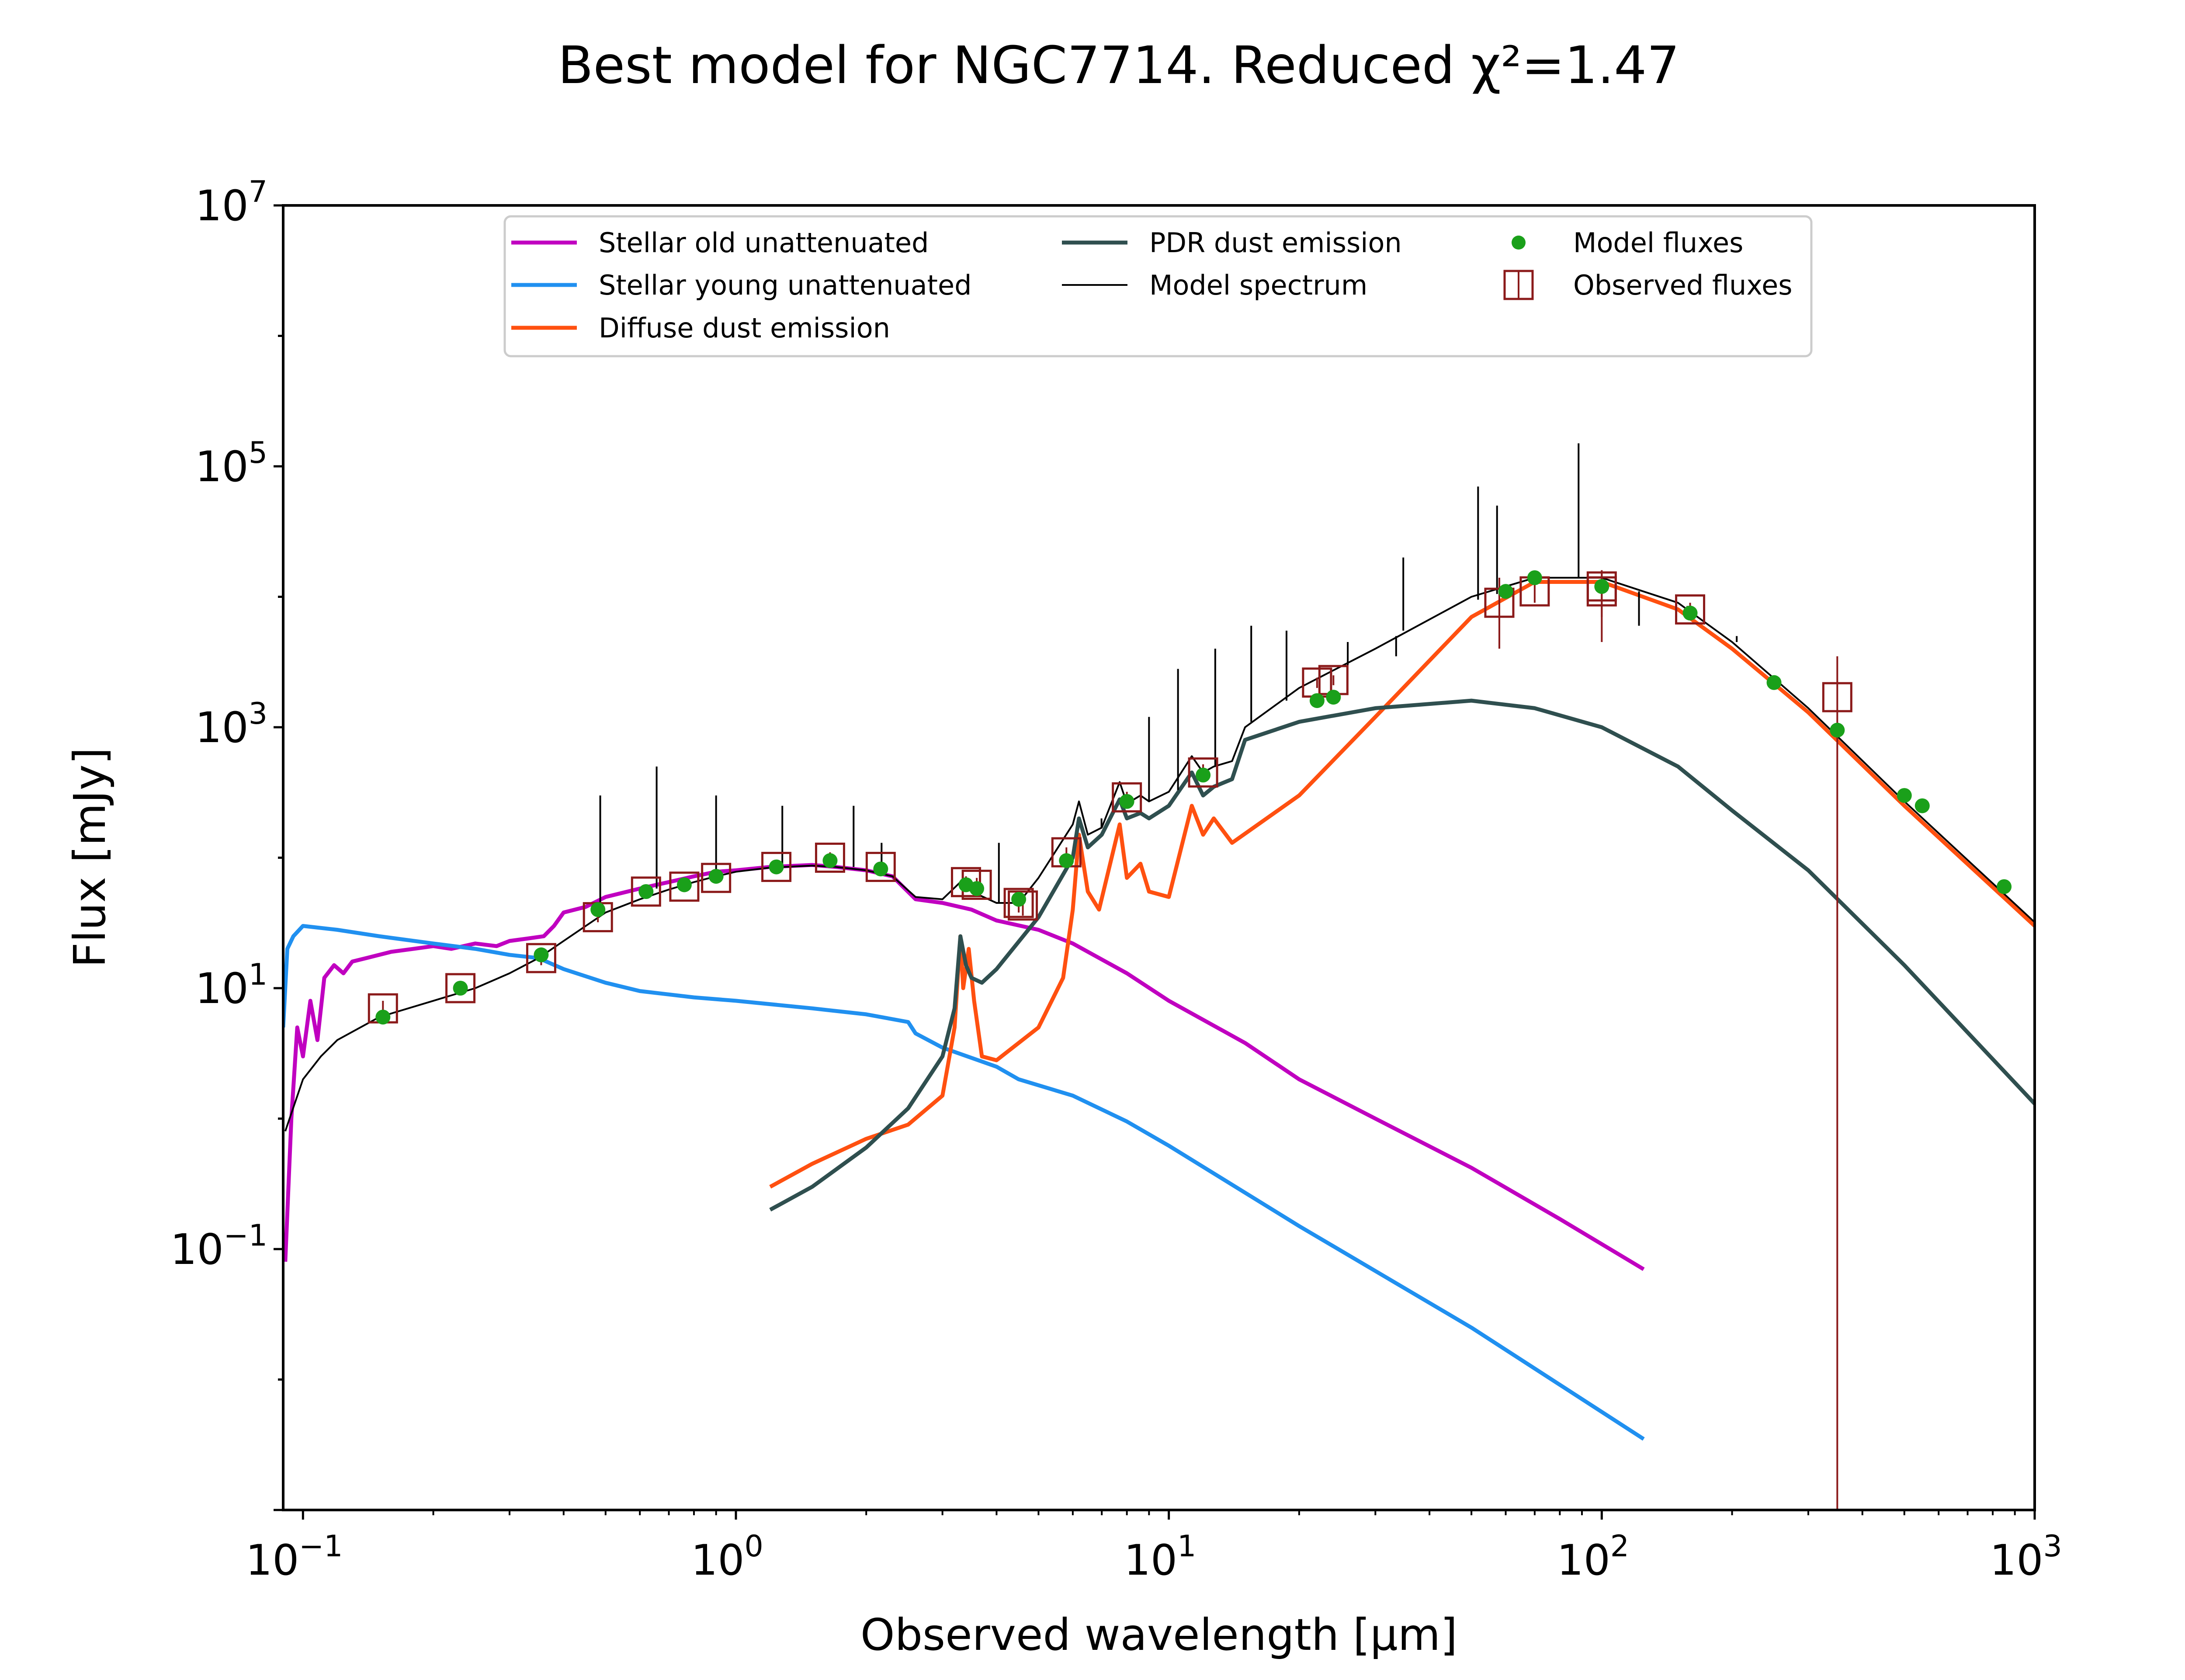 Image resolution: width=2185 pixels, height=1680 pixels. I want to click on legend-box, so click(1158, 286).